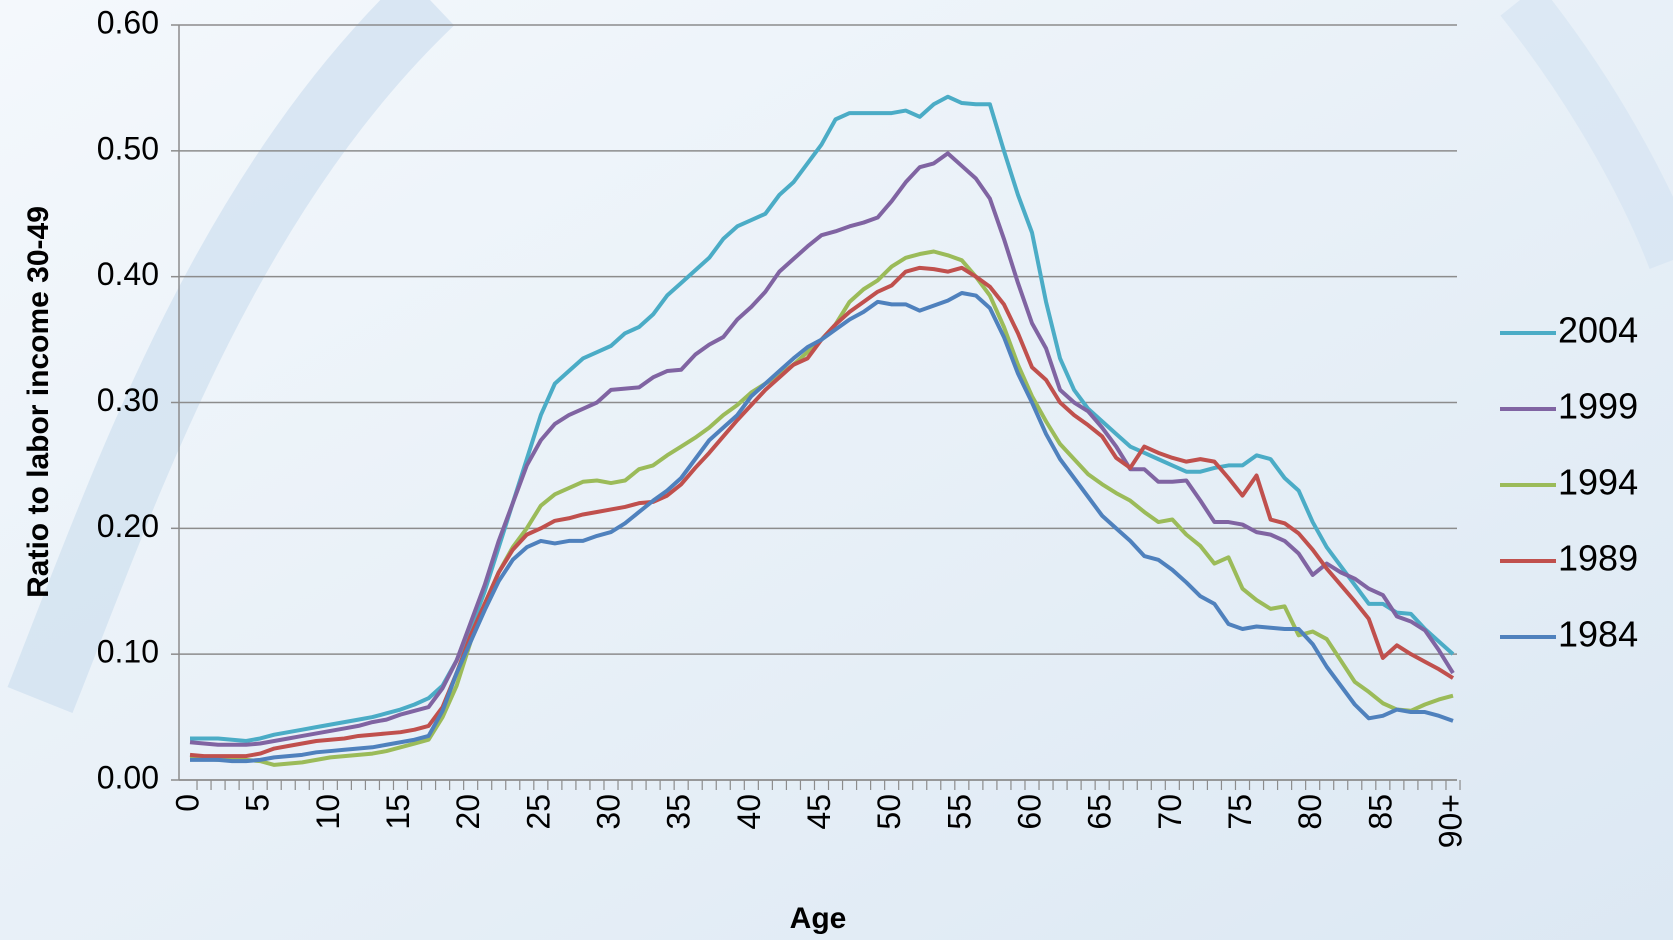 This screenshot has width=1673, height=945. What do you see at coordinates (1598, 406) in the screenshot?
I see `legend-label: 1999` at bounding box center [1598, 406].